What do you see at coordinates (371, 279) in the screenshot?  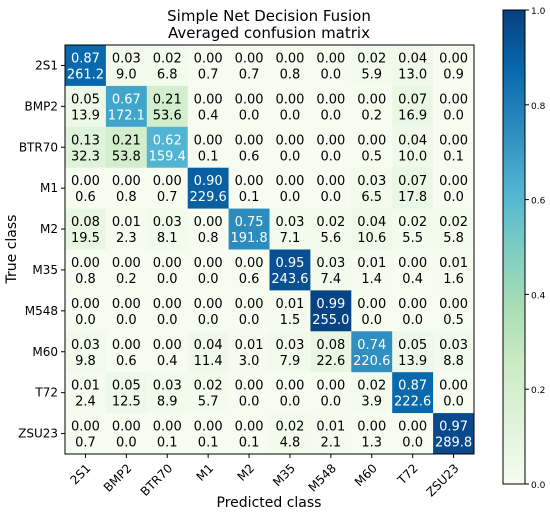 I see `cell-count-label: 1.4` at bounding box center [371, 279].